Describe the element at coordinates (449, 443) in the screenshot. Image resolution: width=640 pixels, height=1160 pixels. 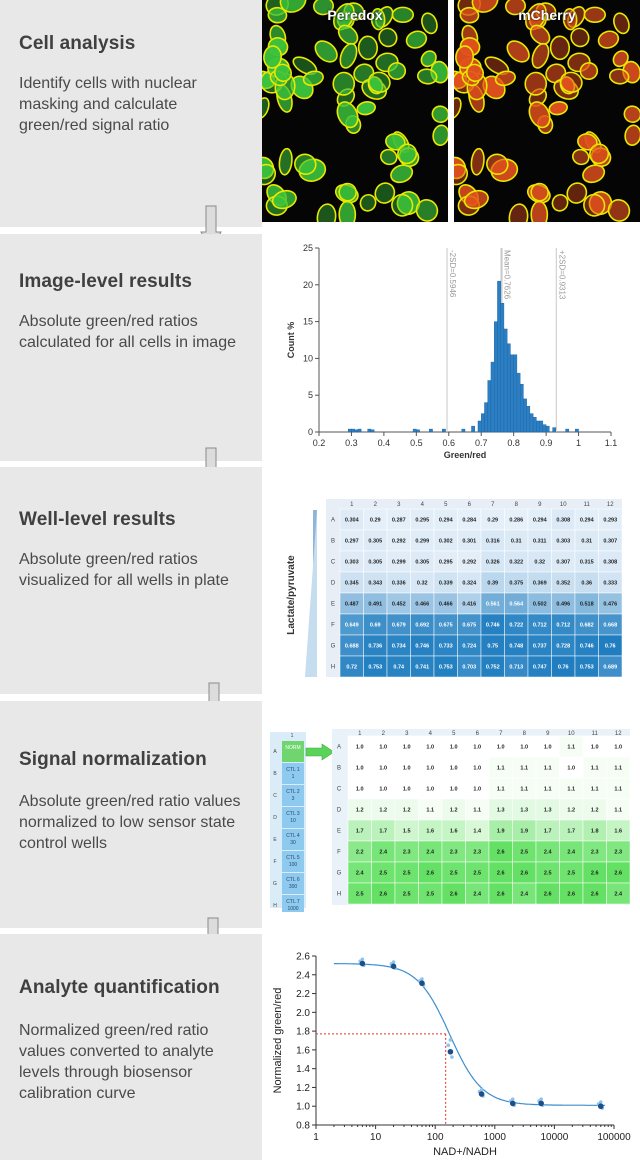
I see `x-tick-label: 0.6` at that location.